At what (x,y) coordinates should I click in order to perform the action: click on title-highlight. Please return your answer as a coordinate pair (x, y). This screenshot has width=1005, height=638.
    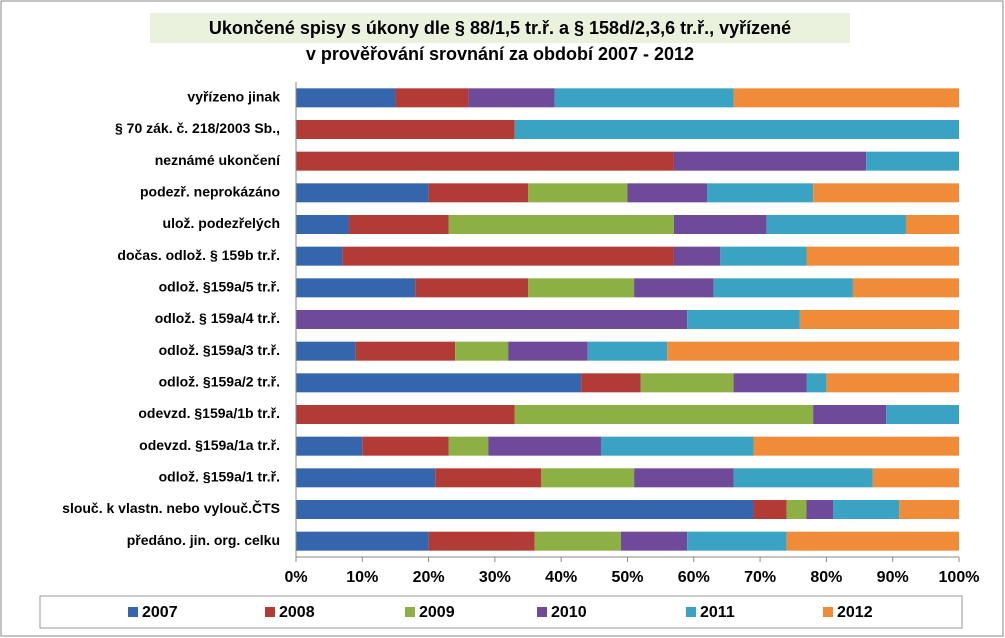
    Looking at the image, I should click on (500, 28).